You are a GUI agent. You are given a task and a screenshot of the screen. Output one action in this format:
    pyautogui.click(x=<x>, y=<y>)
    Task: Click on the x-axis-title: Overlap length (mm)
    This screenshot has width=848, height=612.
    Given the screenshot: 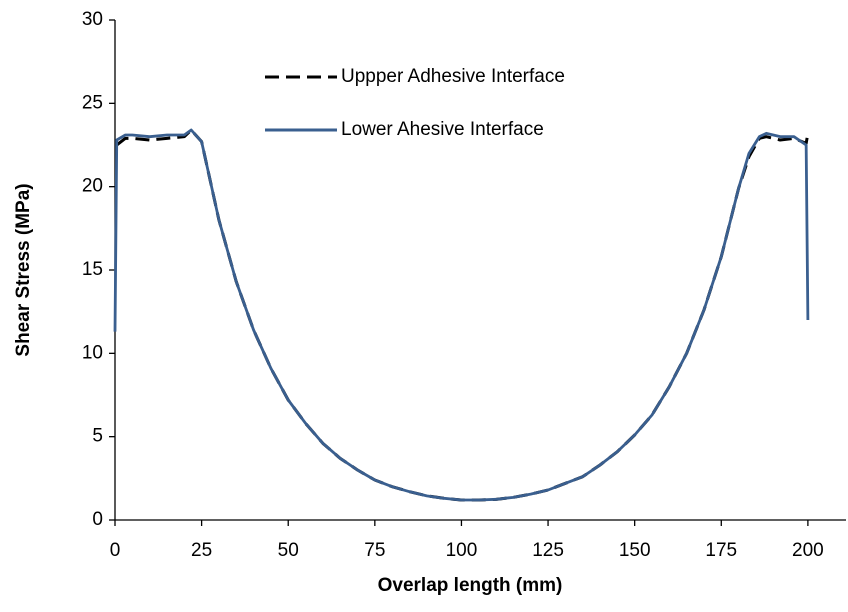 What is the action you would take?
    pyautogui.click(x=470, y=585)
    